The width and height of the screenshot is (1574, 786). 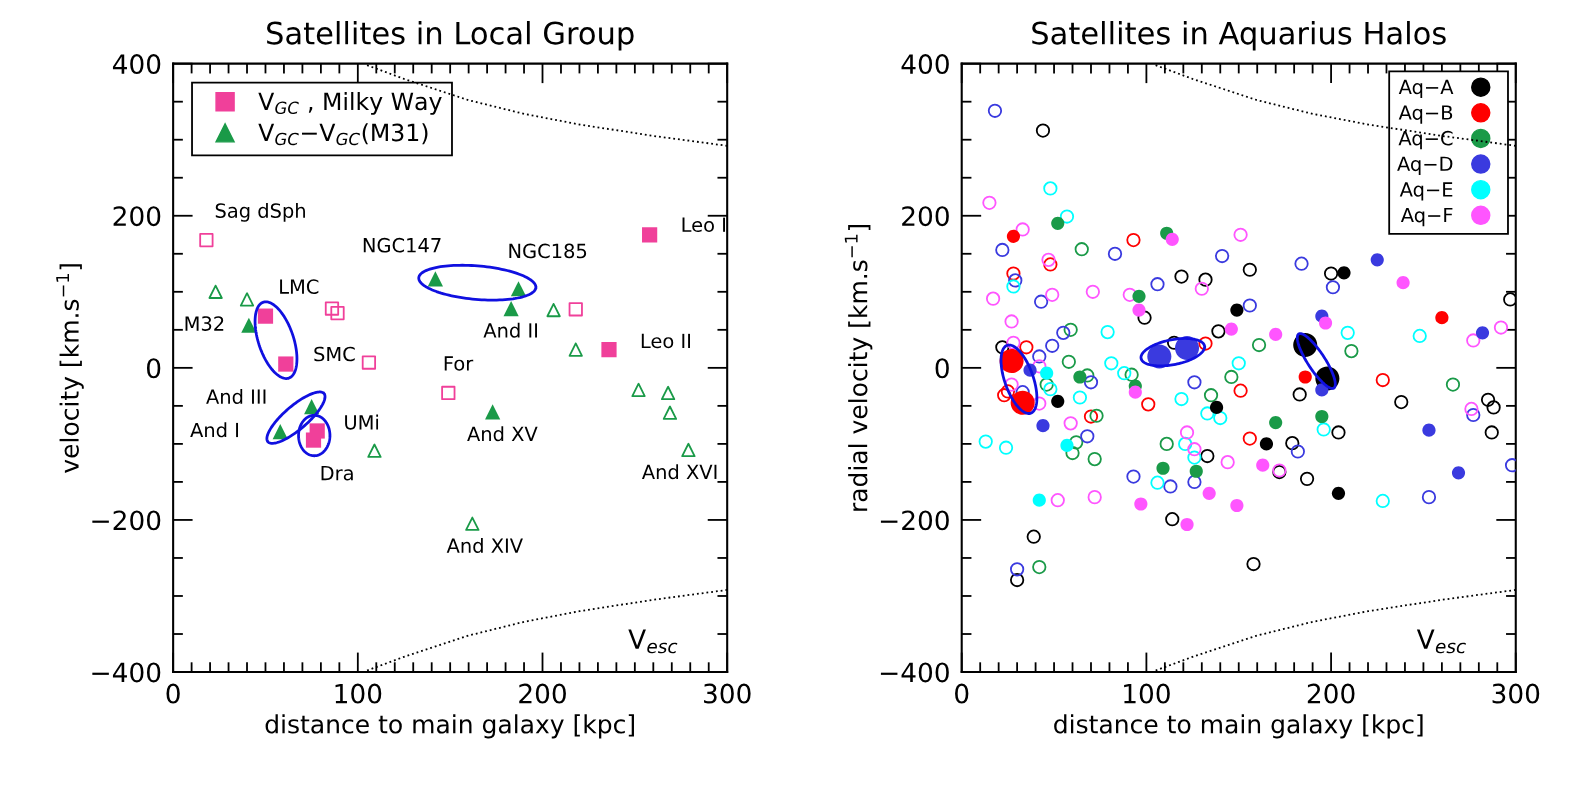 I want to click on y-axis-title: radial velocity [km.s$^{−1}$], so click(x=858, y=367).